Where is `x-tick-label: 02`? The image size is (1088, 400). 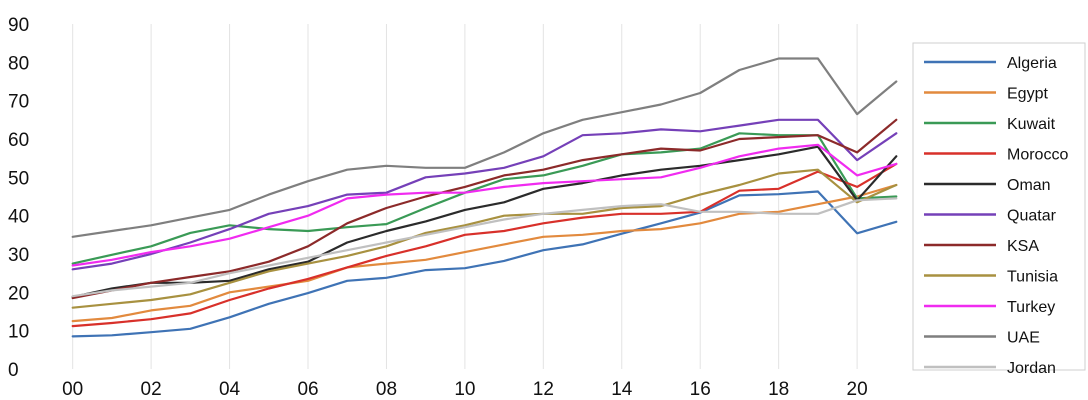 x-tick-label: 02 is located at coordinates (151, 389).